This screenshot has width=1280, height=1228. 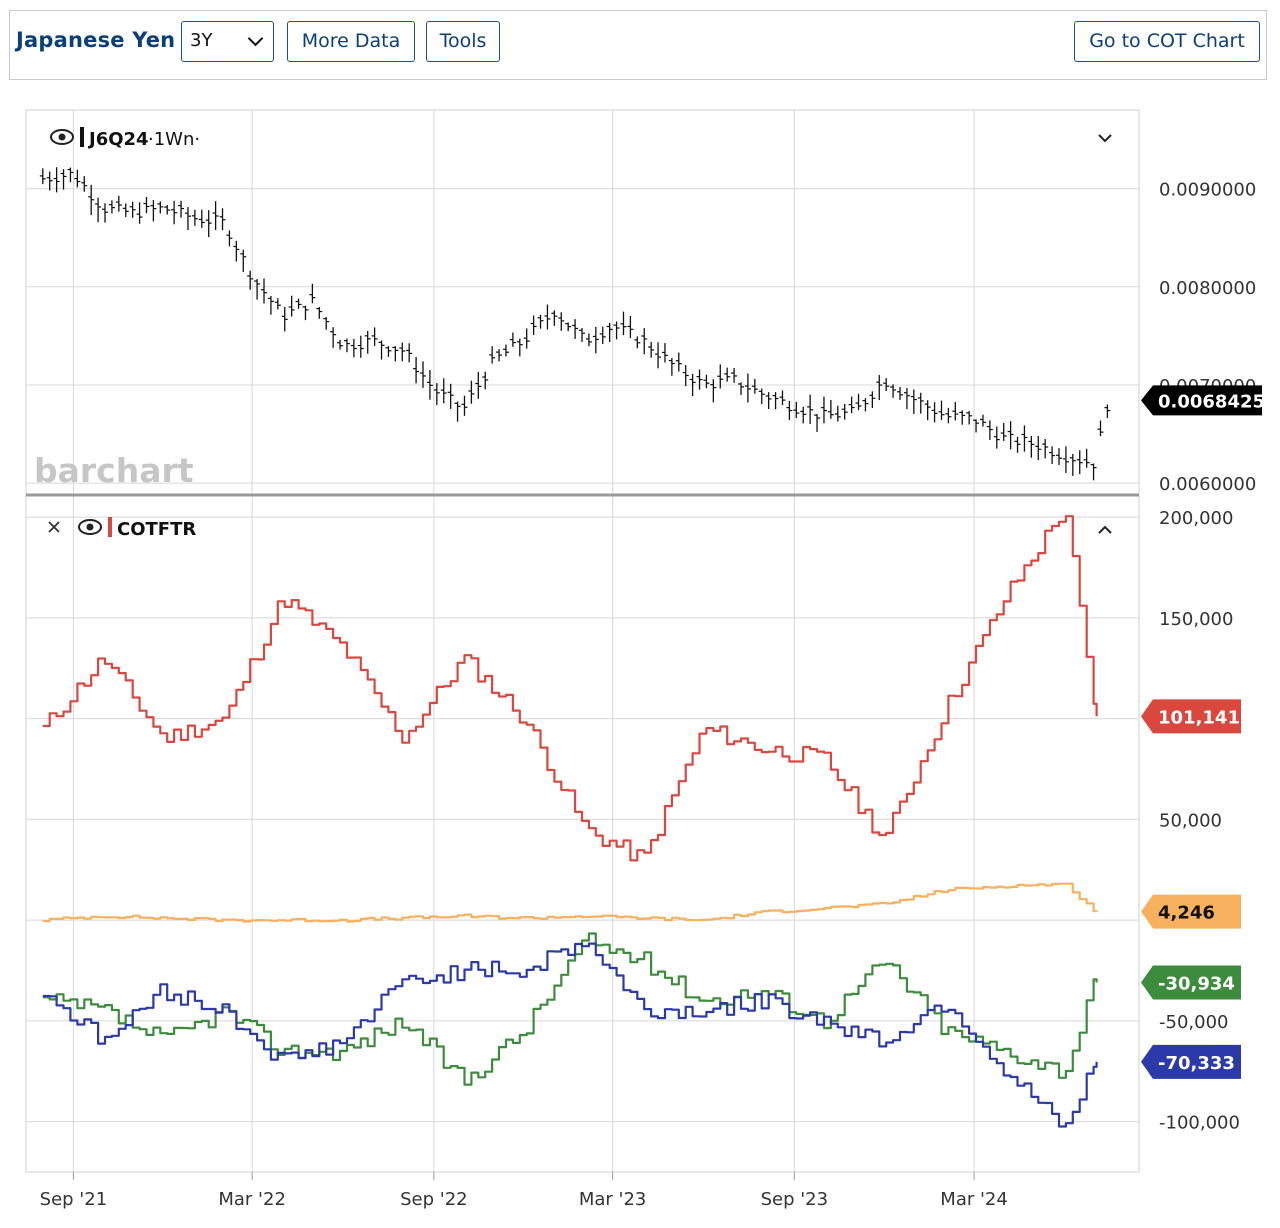 What do you see at coordinates (1196, 1063) in the screenshot?
I see `cot-last-badge-text: -70,333` at bounding box center [1196, 1063].